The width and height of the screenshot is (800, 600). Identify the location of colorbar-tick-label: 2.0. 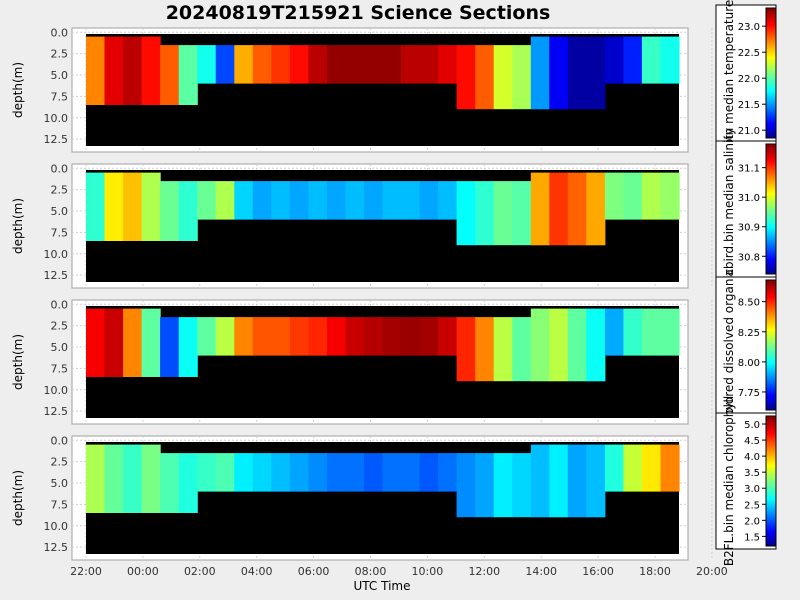
(752, 521).